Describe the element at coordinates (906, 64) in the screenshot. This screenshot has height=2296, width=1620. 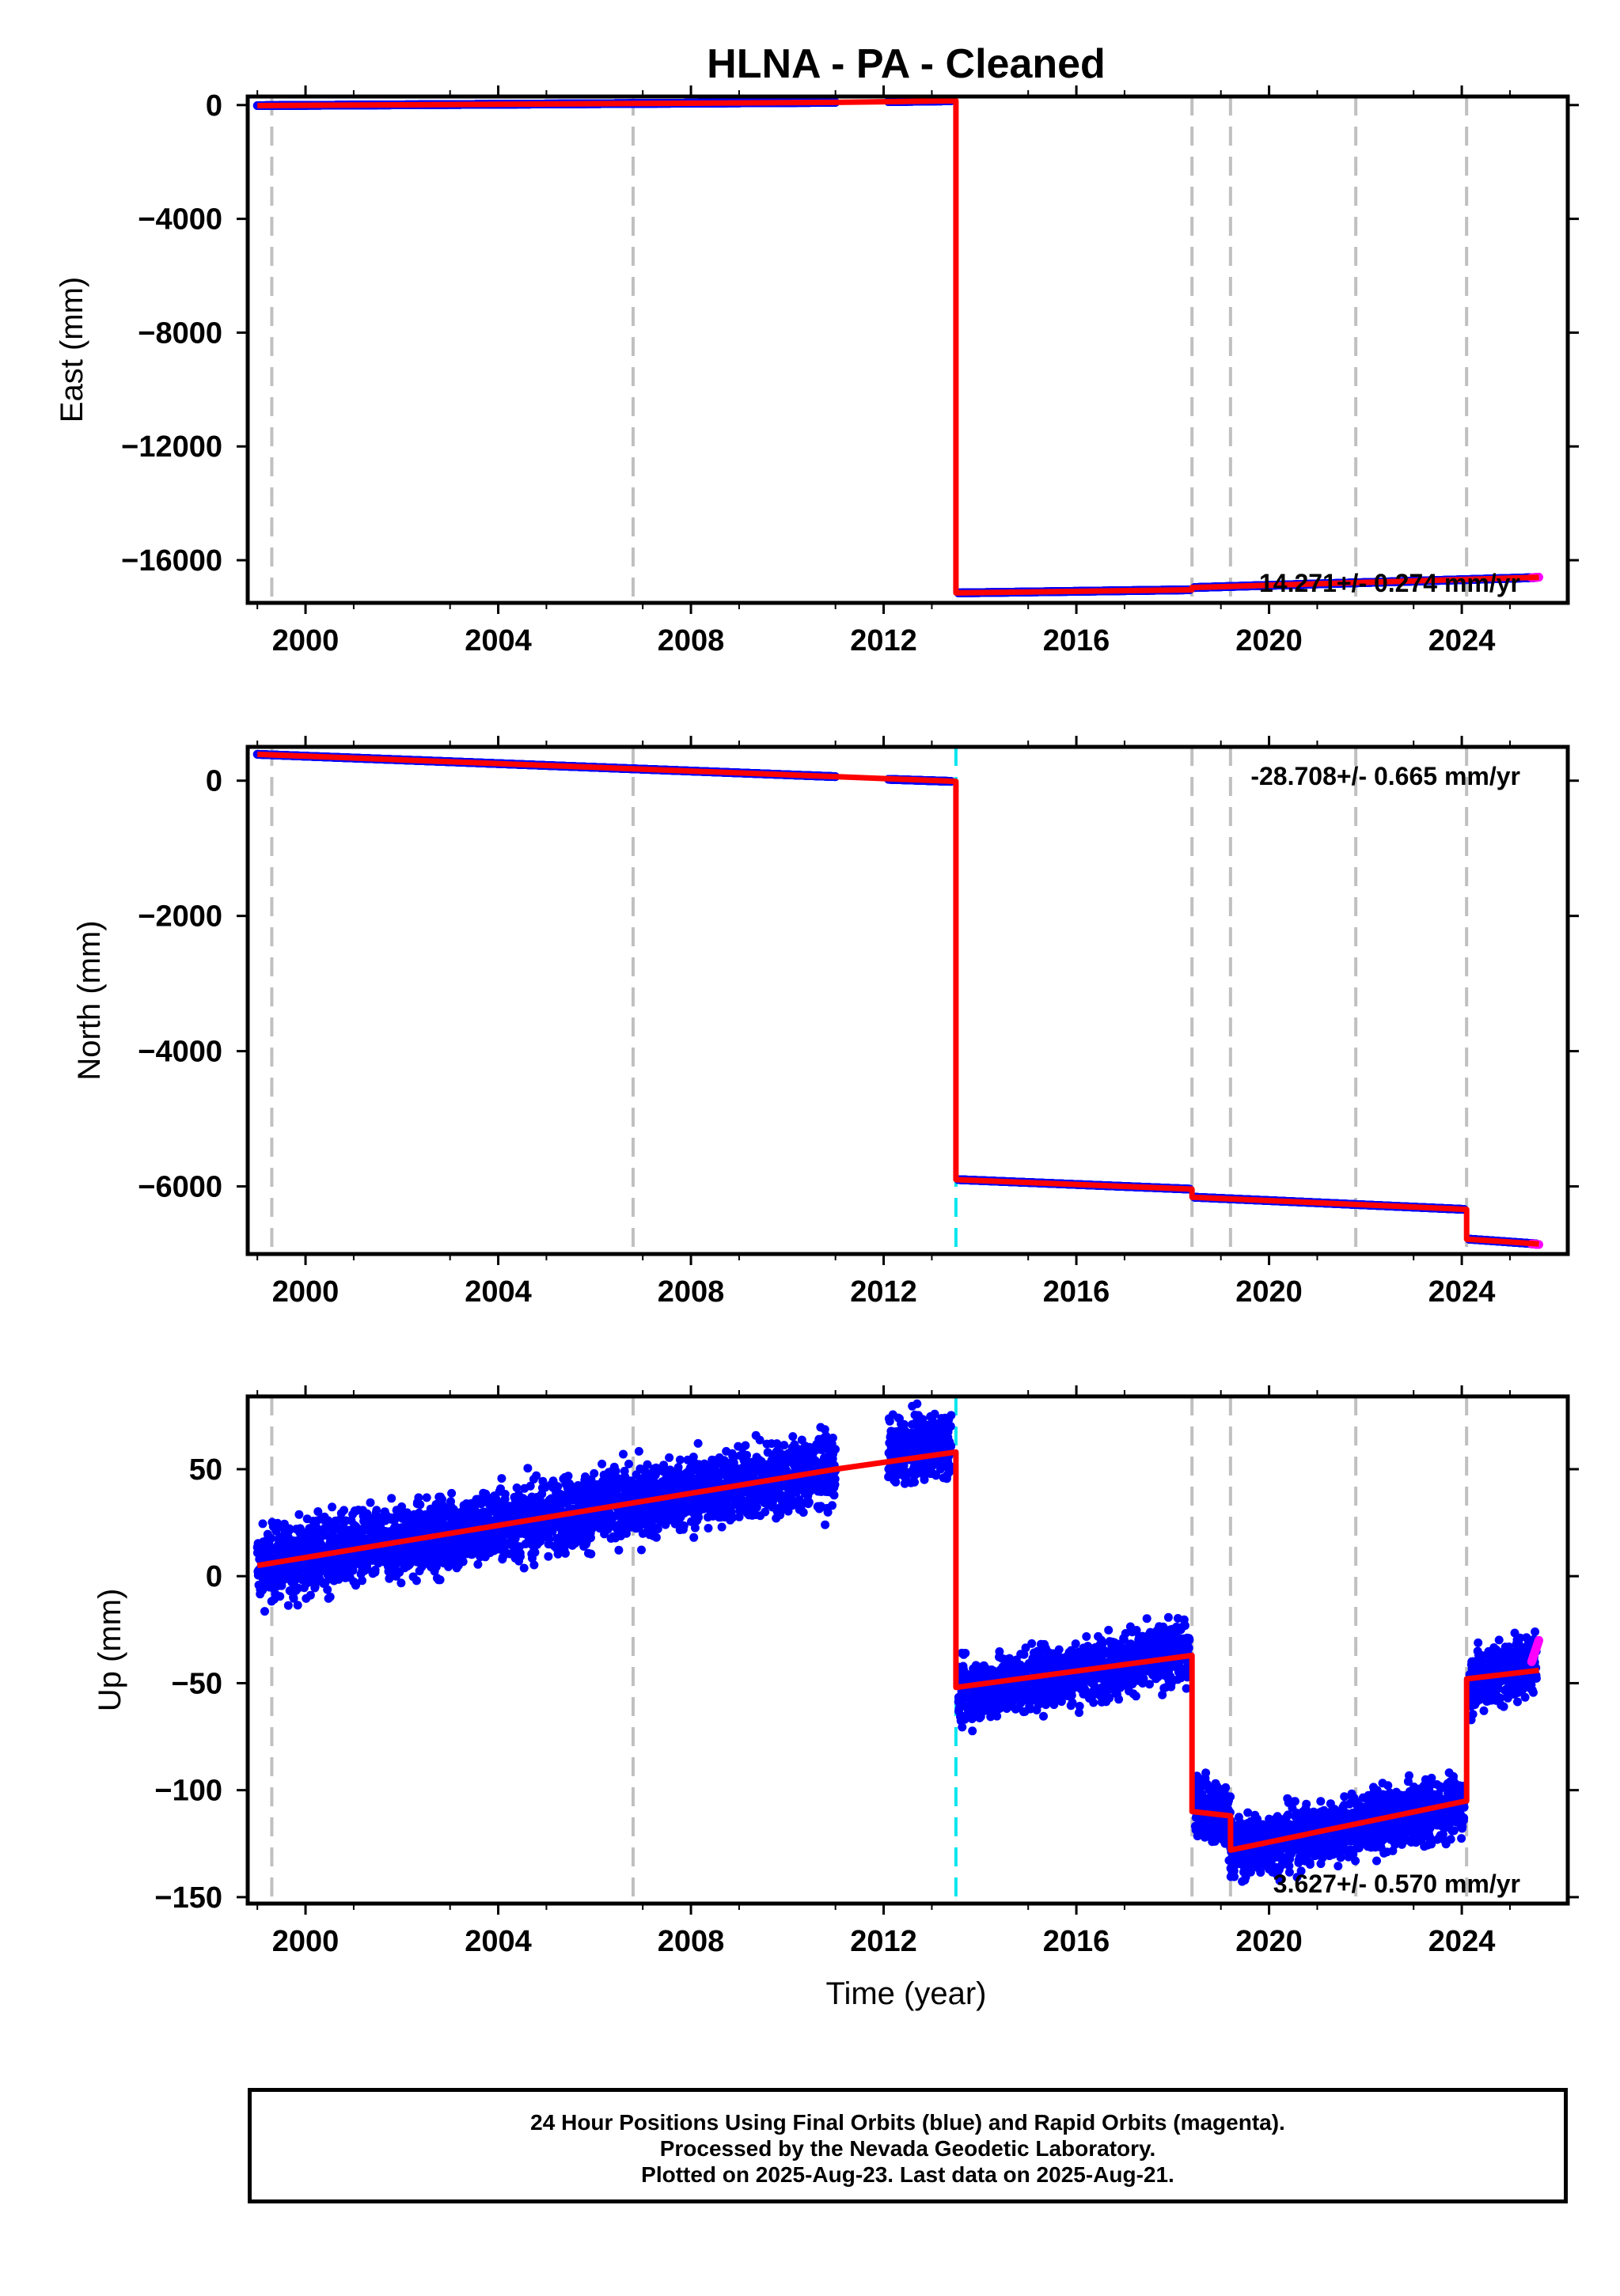
I see `chart-title: HLNA - PA - Cleaned` at that location.